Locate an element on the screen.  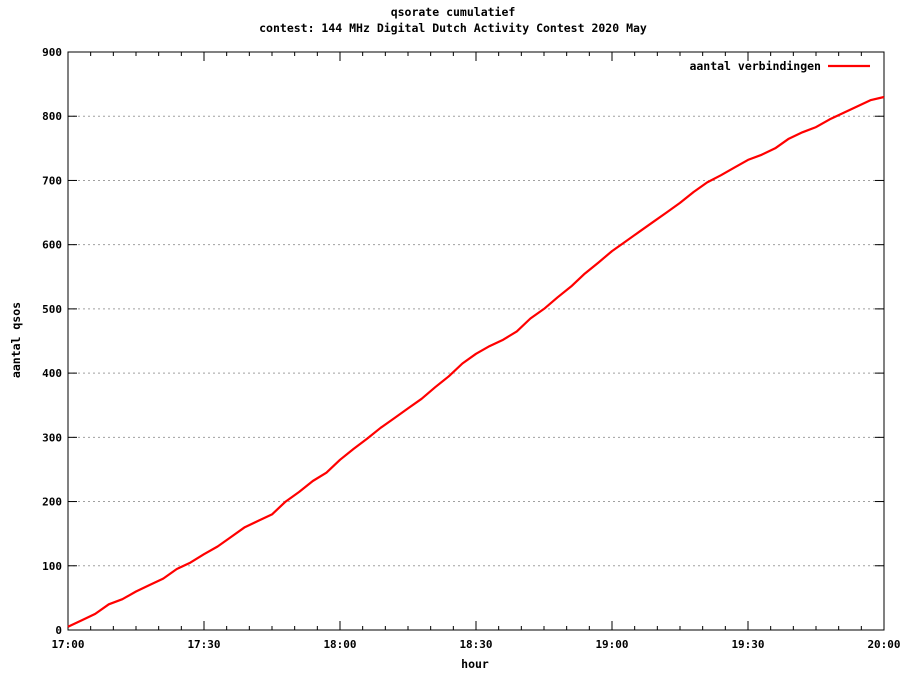
x-tick-label: 19:30 is located at coordinates (747, 644).